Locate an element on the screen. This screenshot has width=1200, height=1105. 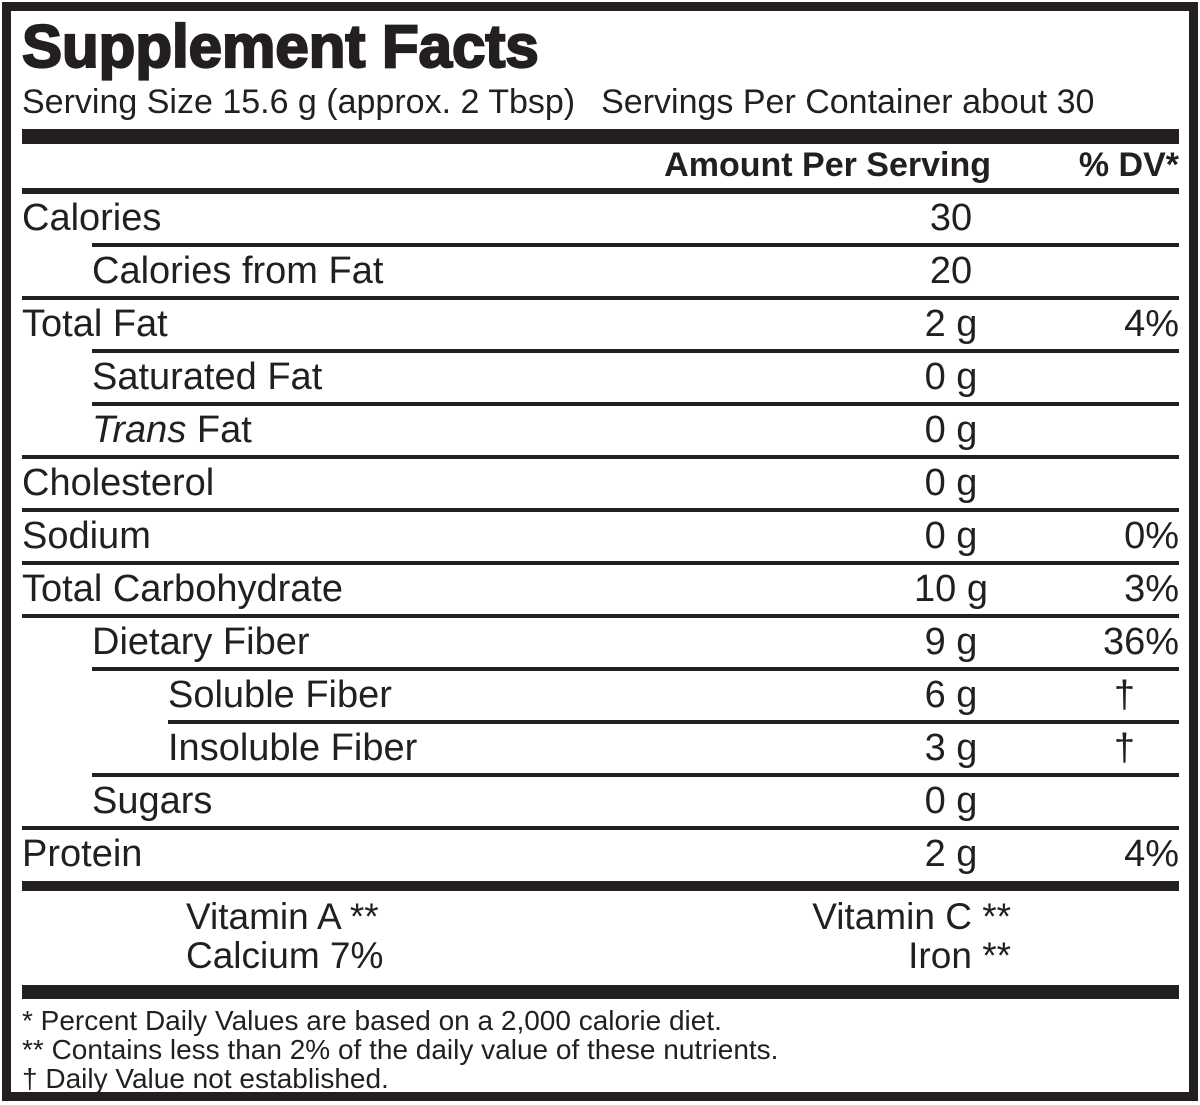
nutrient-name: Insoluble Fiber is located at coordinates (293, 748).